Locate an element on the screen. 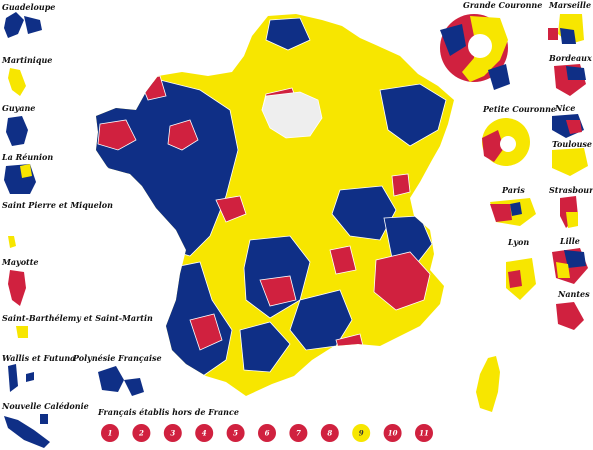 The image size is (593, 450). abroad-circles: 1 2 3 4 5 6 7 8 9 10 11 is located at coordinates (267, 433).